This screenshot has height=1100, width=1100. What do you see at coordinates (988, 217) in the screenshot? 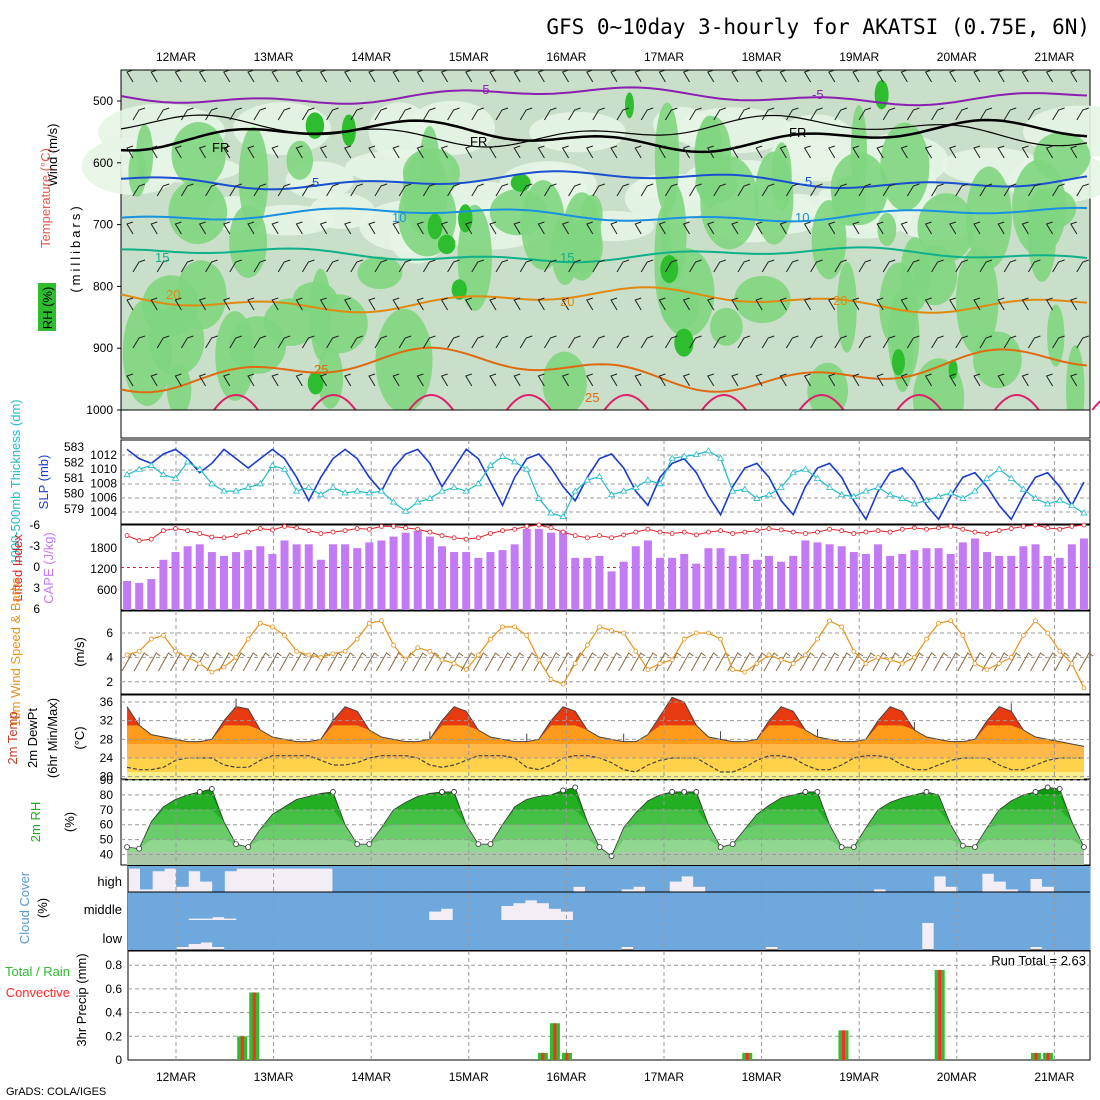
I see `rh-moist-area` at bounding box center [988, 217].